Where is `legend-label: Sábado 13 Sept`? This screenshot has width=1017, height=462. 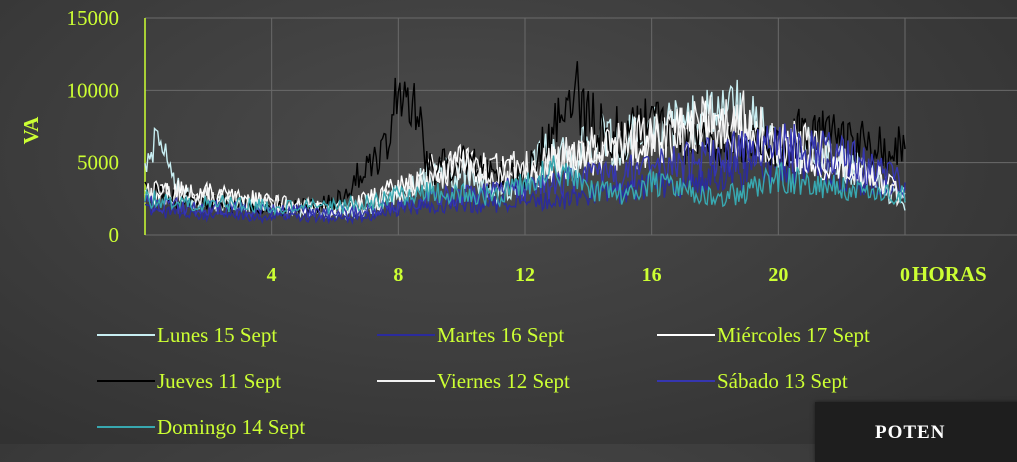 legend-label: Sábado 13 Sept is located at coordinates (782, 380).